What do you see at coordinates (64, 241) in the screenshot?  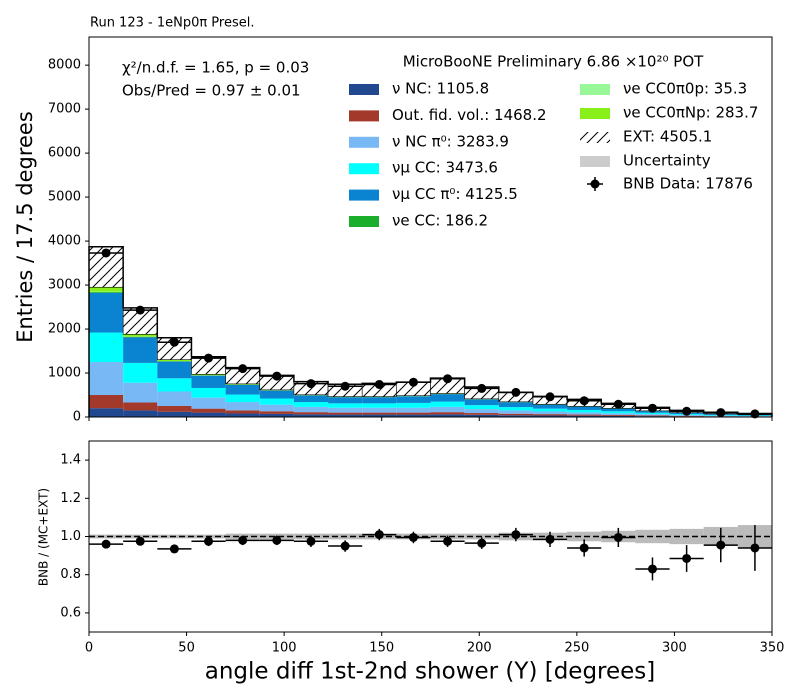 I see `y-tick-label: 4000` at bounding box center [64, 241].